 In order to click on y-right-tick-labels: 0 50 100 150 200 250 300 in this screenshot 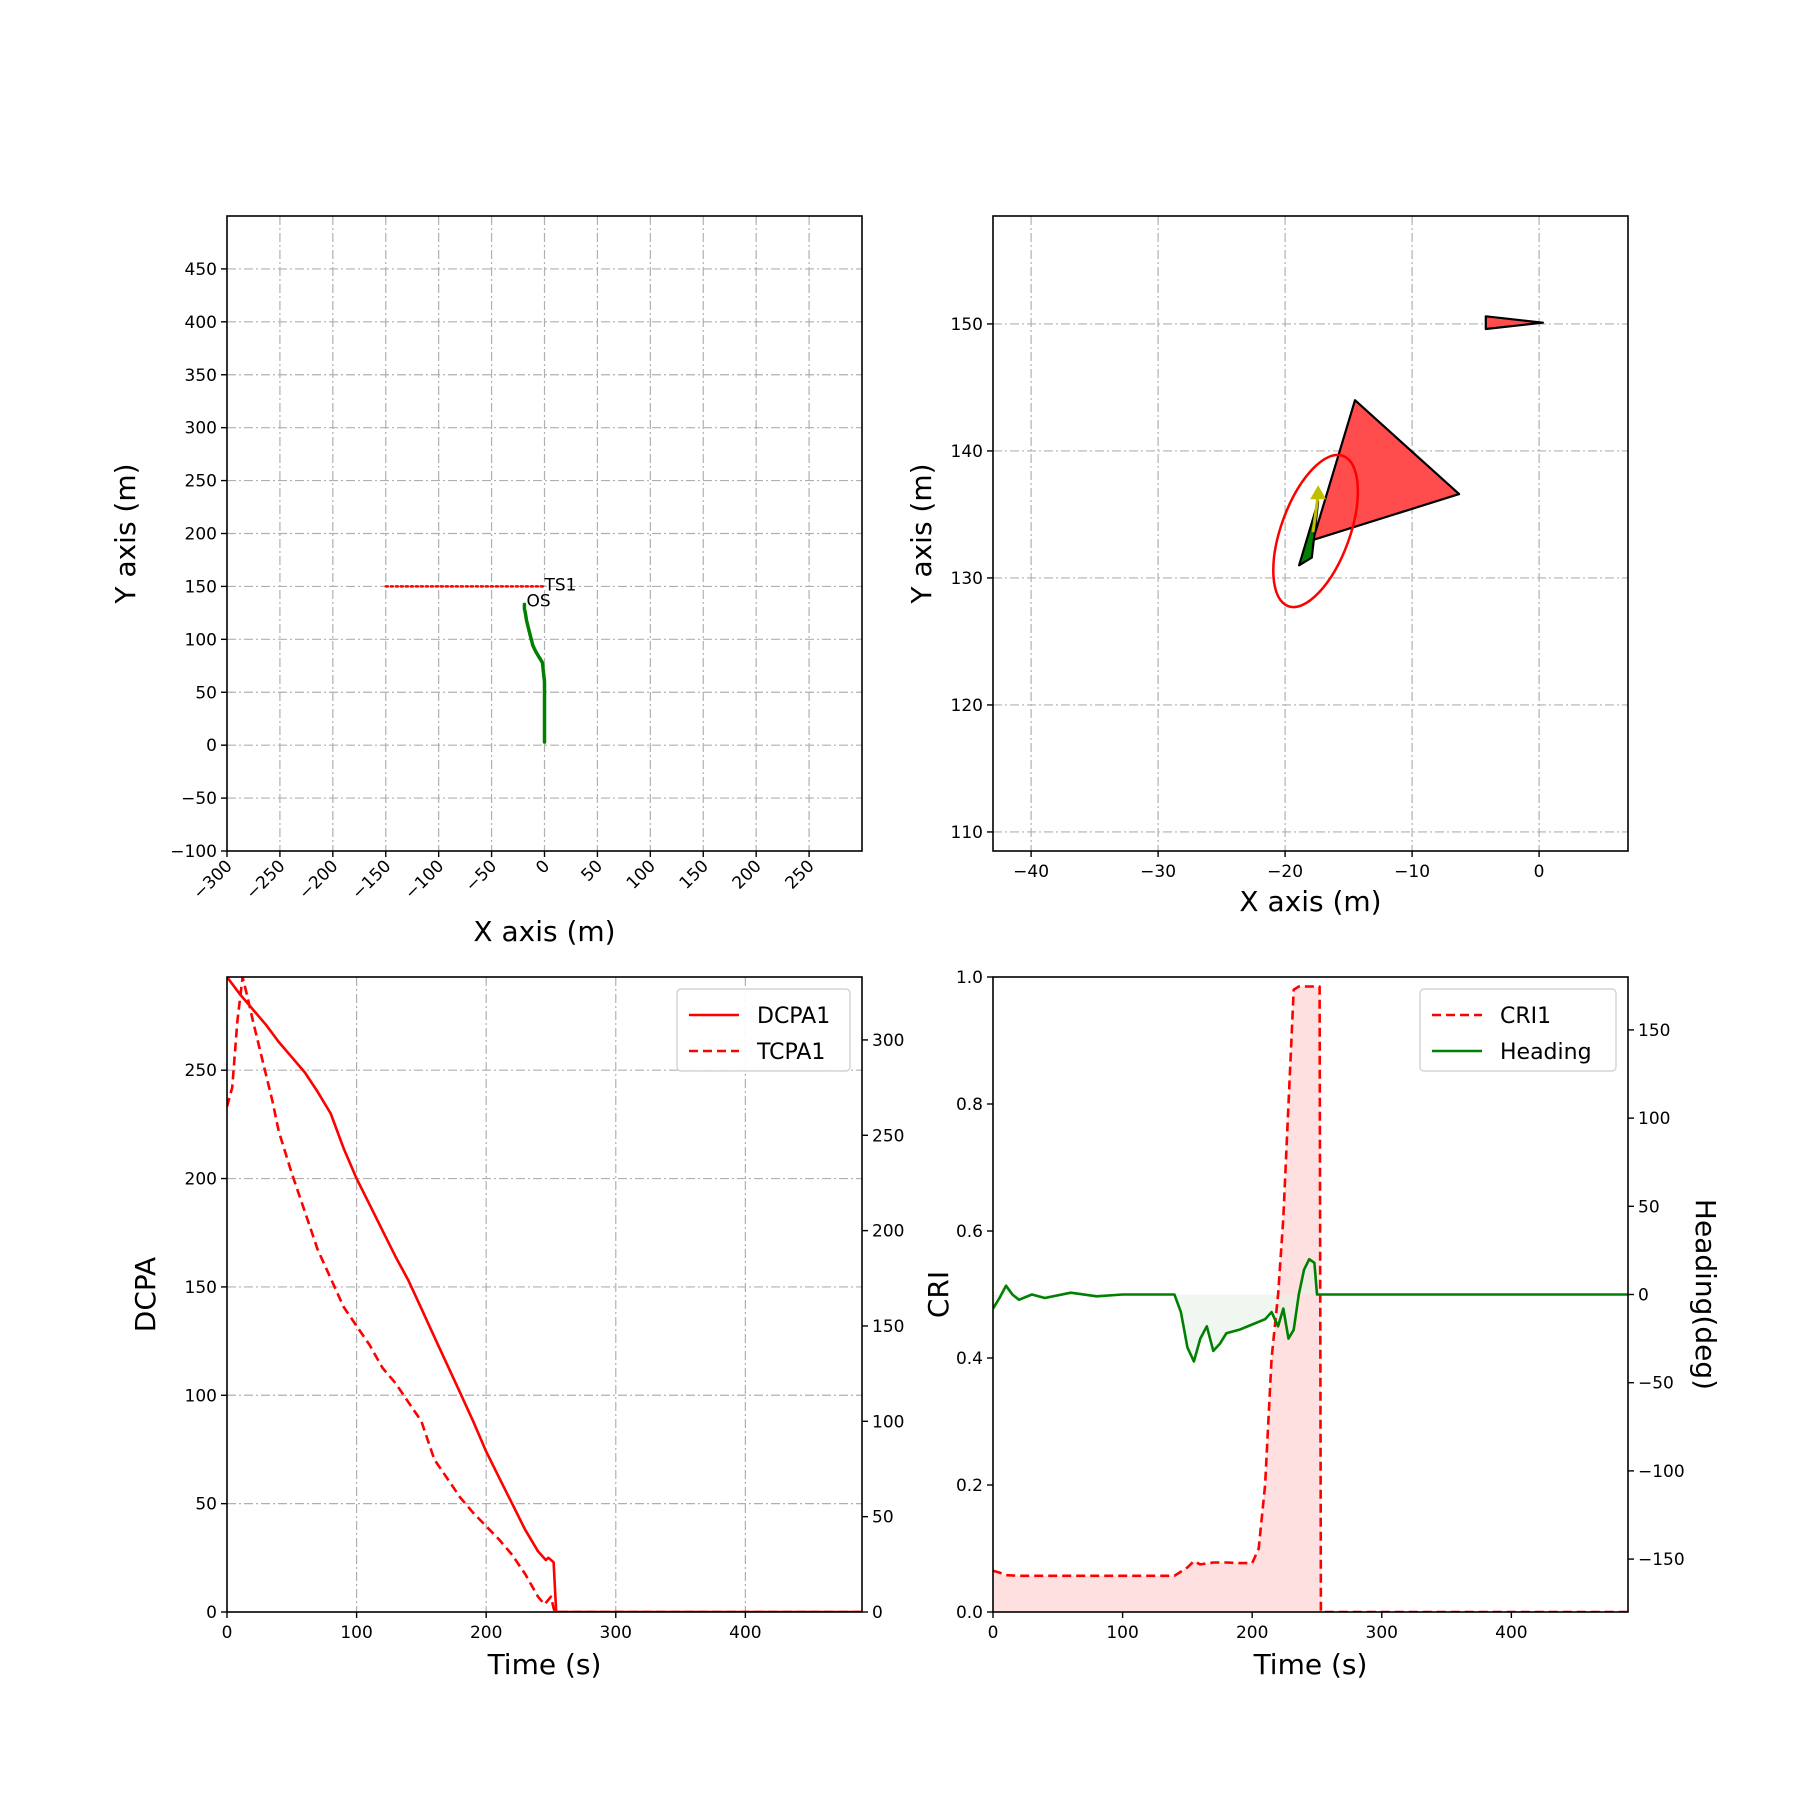, I will do `click(883, 1327)`.